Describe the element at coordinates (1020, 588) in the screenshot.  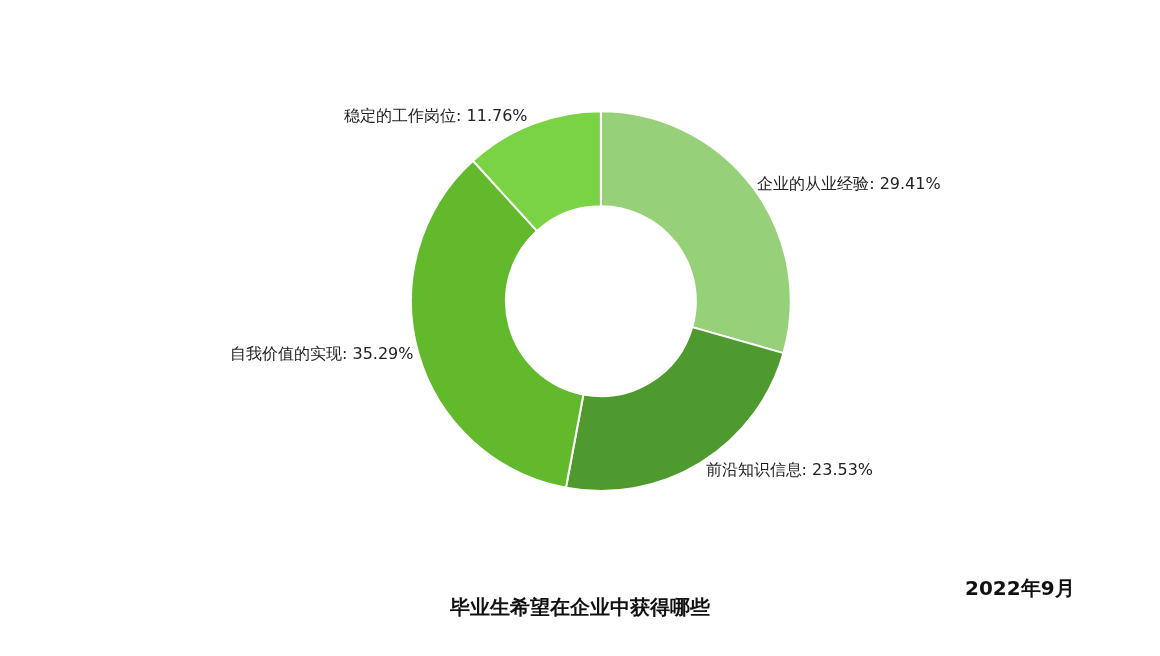
I see `text: 2022年9月` at that location.